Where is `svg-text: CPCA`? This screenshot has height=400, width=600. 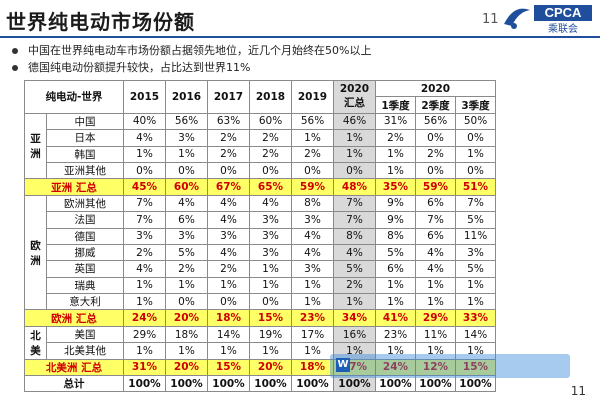
svg-text: CPCA is located at coordinates (563, 12).